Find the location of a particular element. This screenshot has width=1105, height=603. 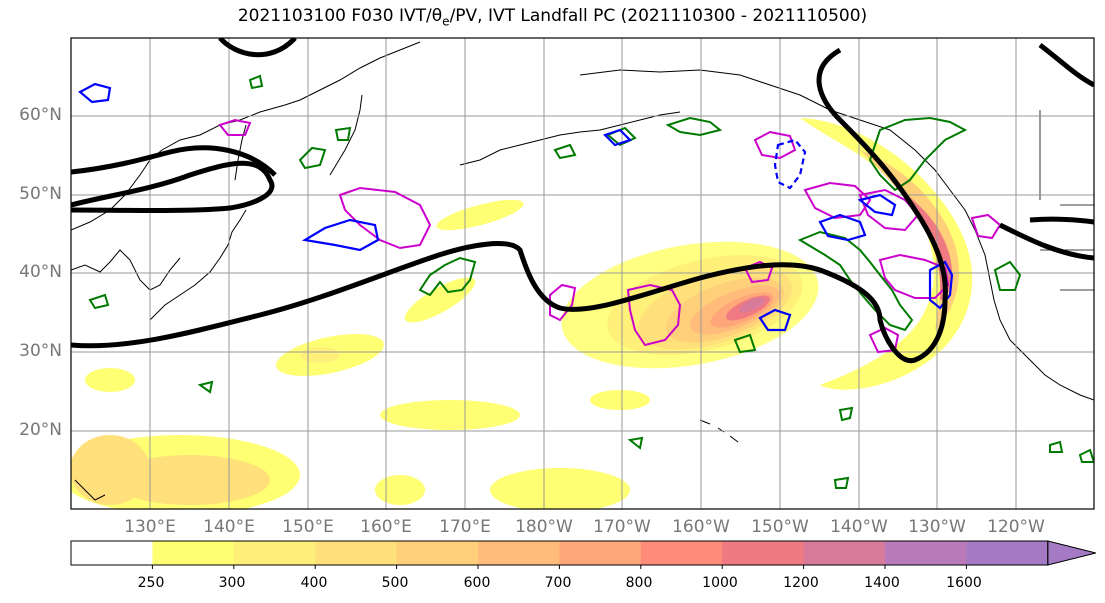

lon-label-180w: 180°W is located at coordinates (544, 527).